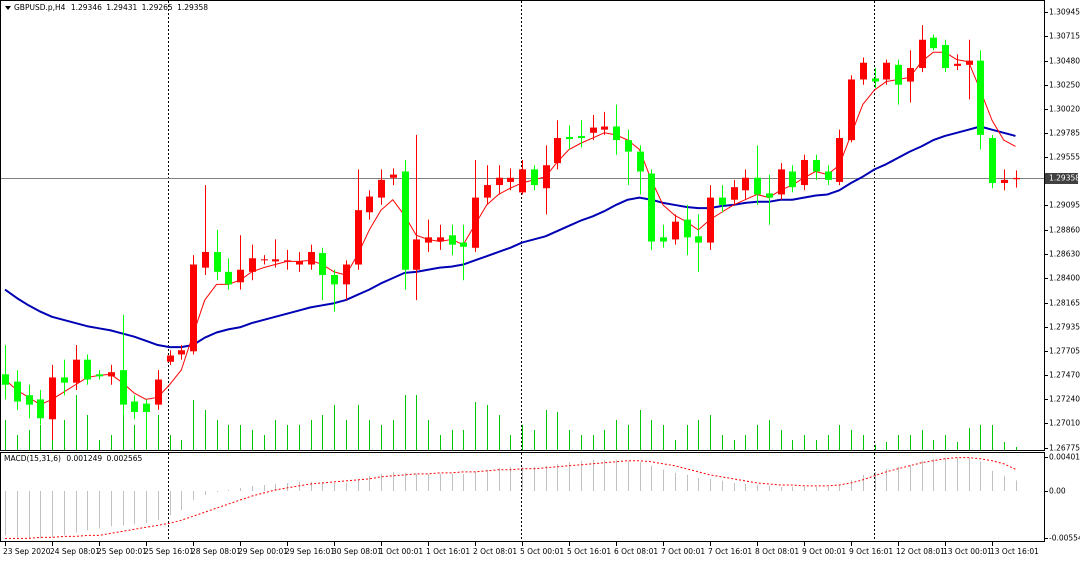  Describe the element at coordinates (1064, 157) in the screenshot. I see `y-tick-label: 1.29555` at that location.